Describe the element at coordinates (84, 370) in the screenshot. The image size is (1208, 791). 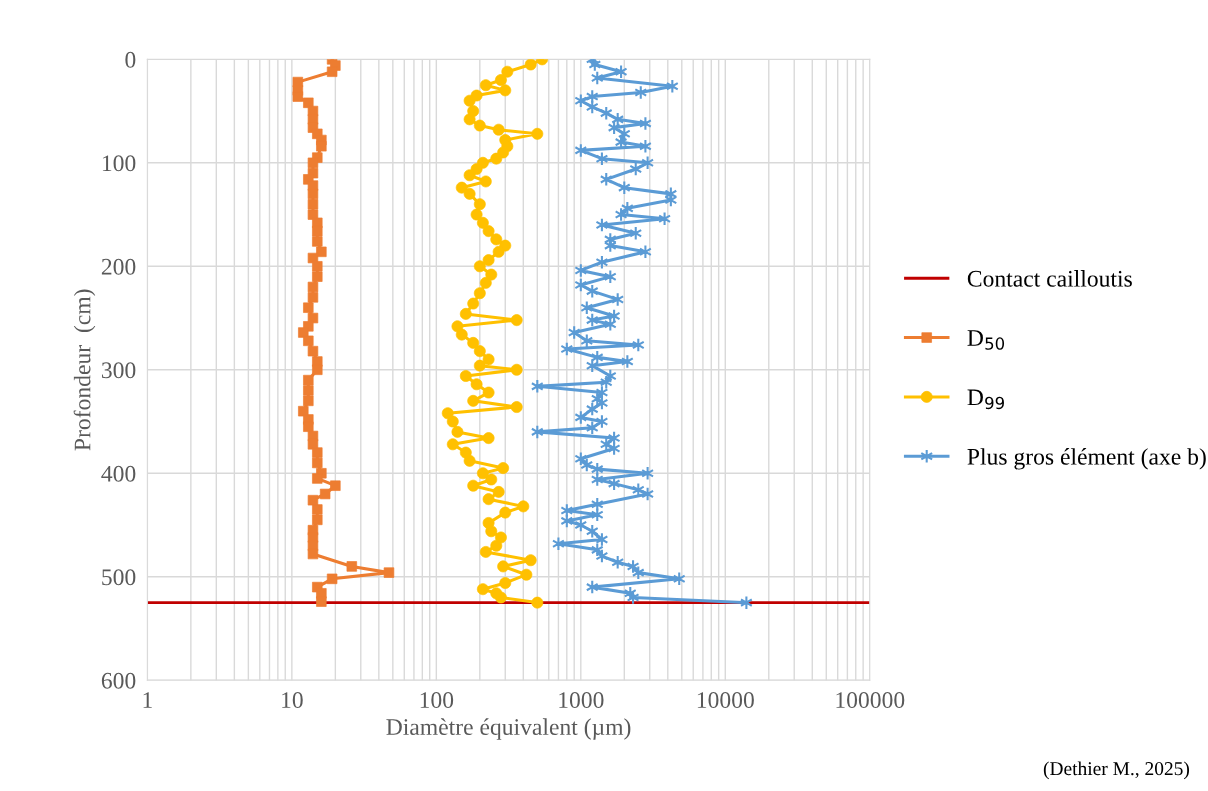
I see `y-axis-title: Profondeur (cm)` at that location.